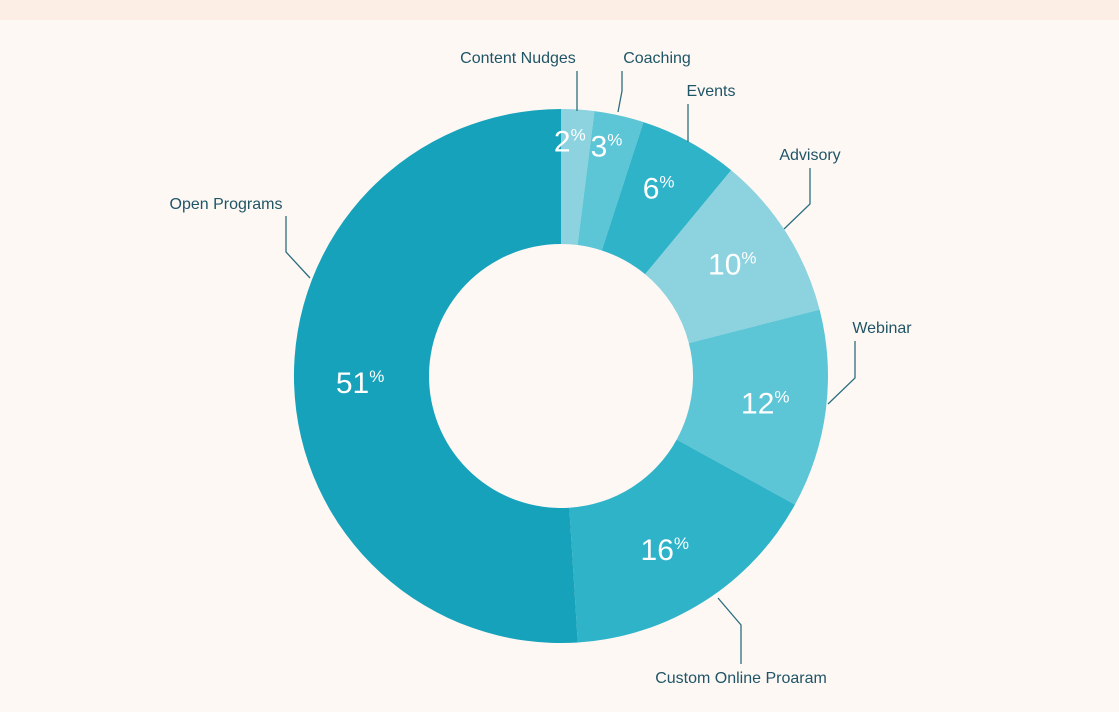 The width and height of the screenshot is (1119, 712). I want to click on slice-webinar, so click(752, 407).